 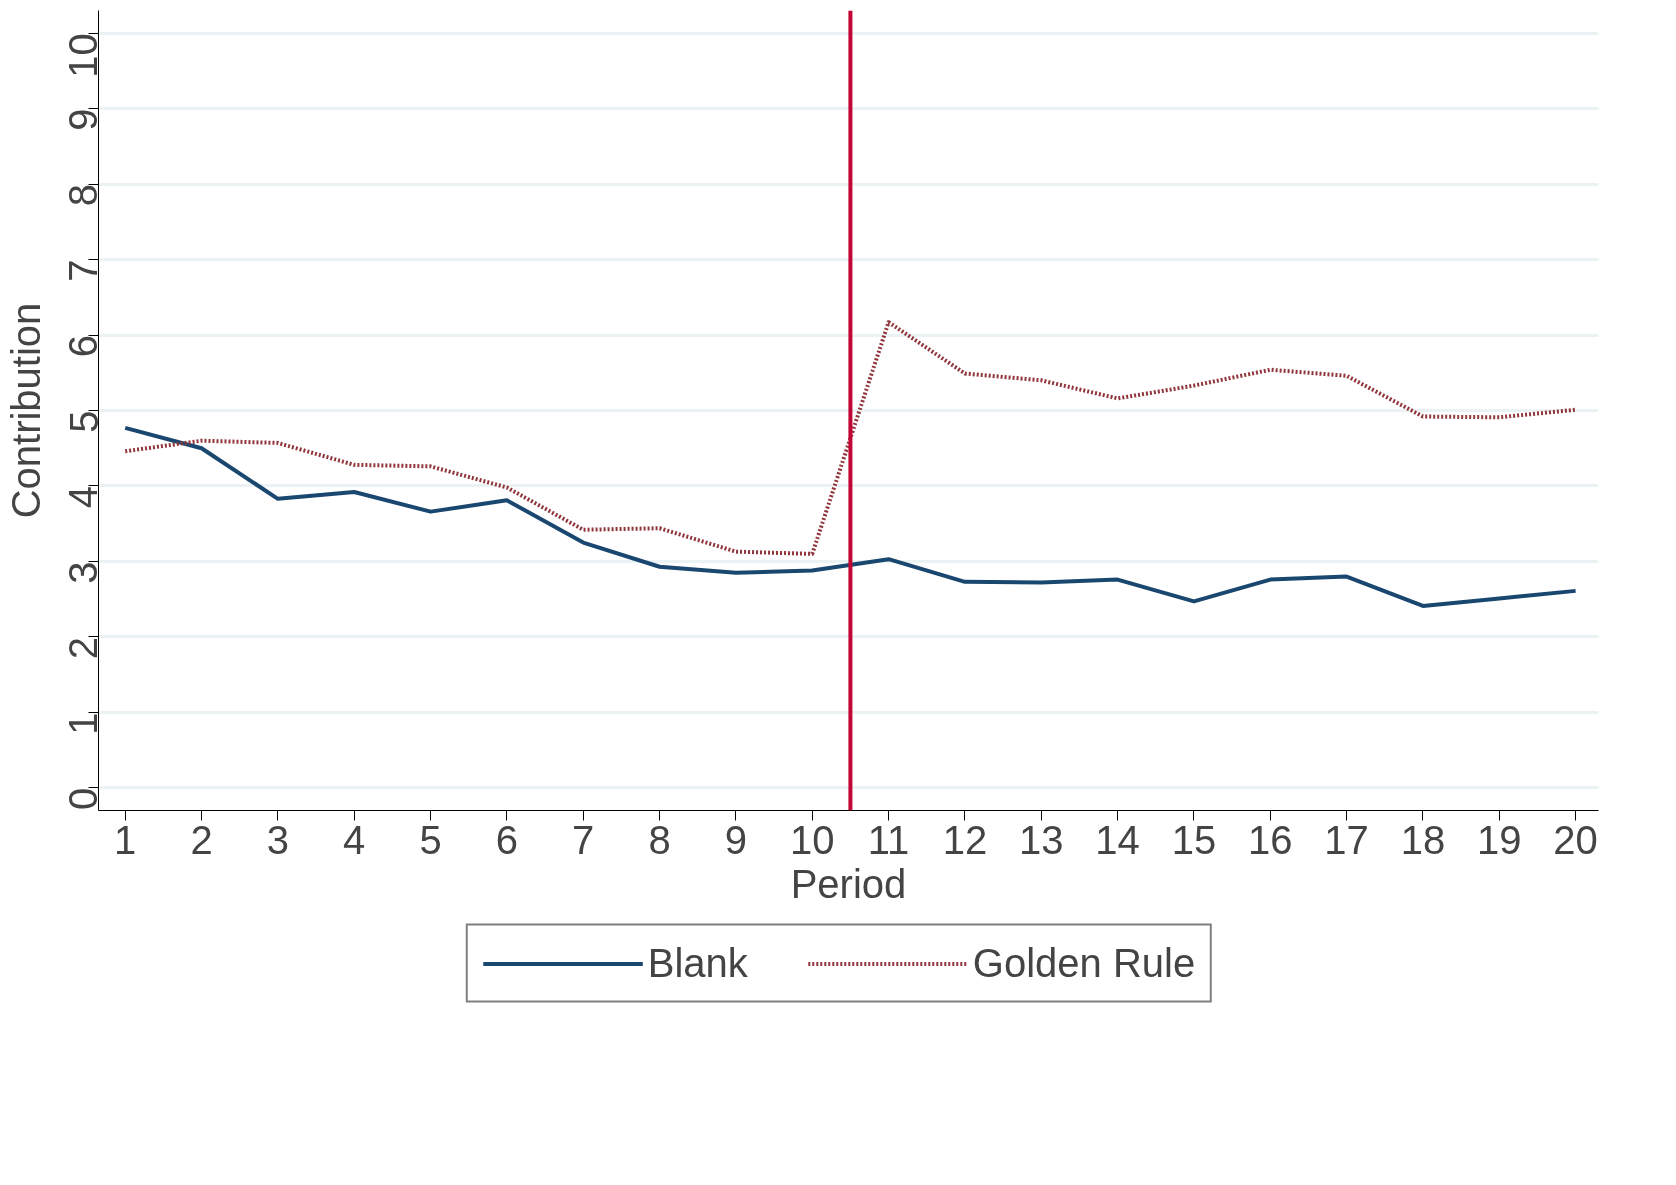 I want to click on y-tick-label: 9, so click(x=83, y=119).